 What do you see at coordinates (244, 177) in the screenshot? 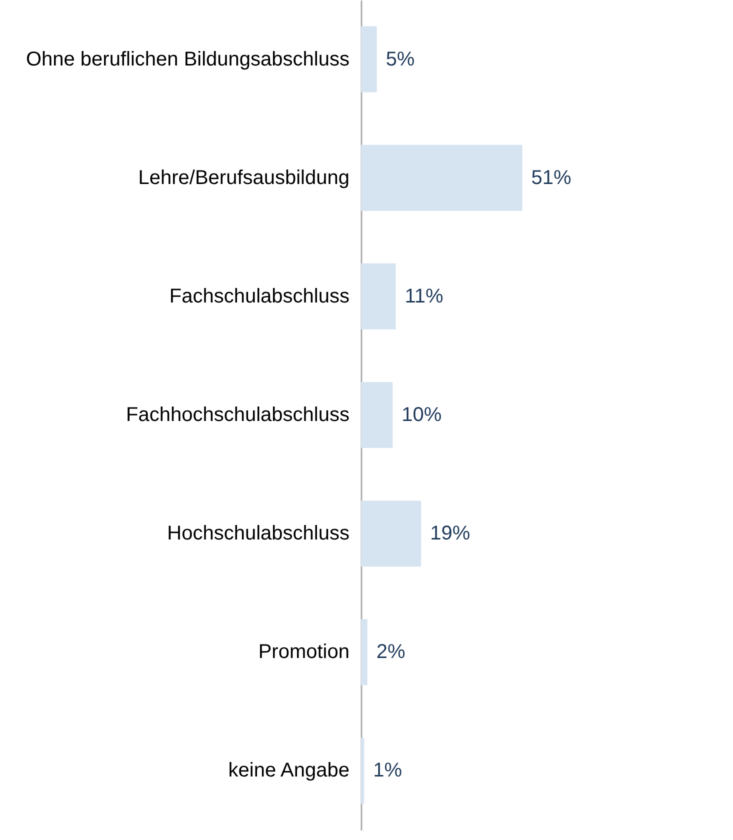
I see `y-tick-label: Lehre/Berufsausbildung` at bounding box center [244, 177].